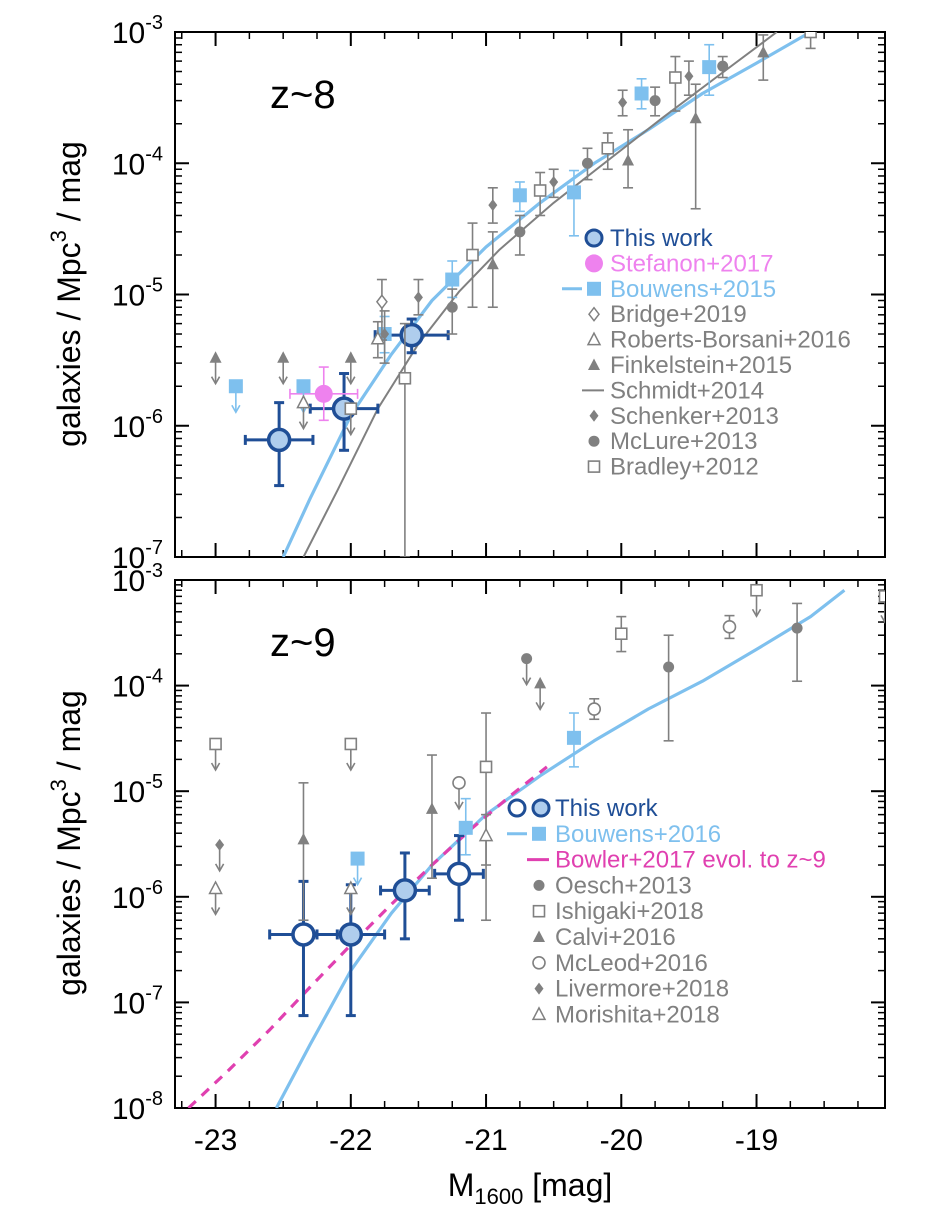  Describe the element at coordinates (137, 1001) in the screenshot. I see `y-tick-label: 10⁻⁷` at that location.